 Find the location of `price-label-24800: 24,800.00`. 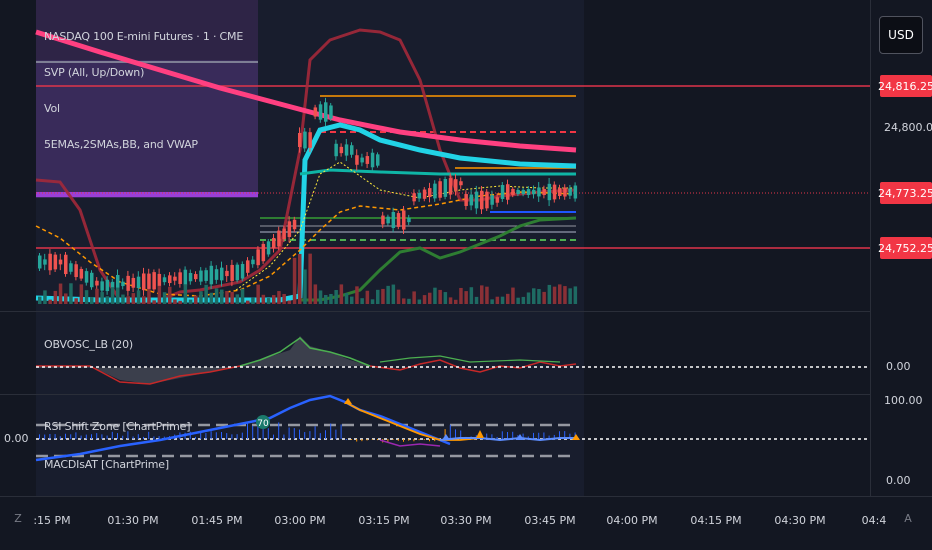

price-label-24800: 24,800.00 is located at coordinates (908, 127).